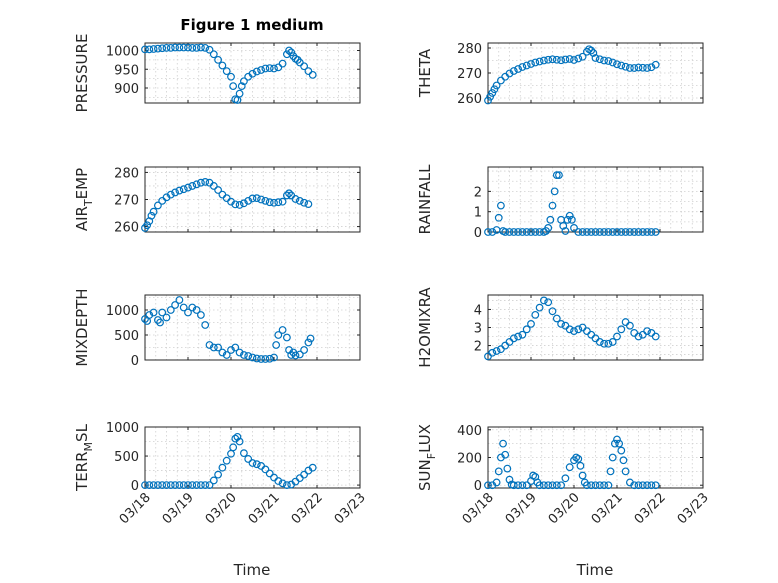 The image size is (778, 583). I want to click on y-tick-label: 2, so click(478, 347).